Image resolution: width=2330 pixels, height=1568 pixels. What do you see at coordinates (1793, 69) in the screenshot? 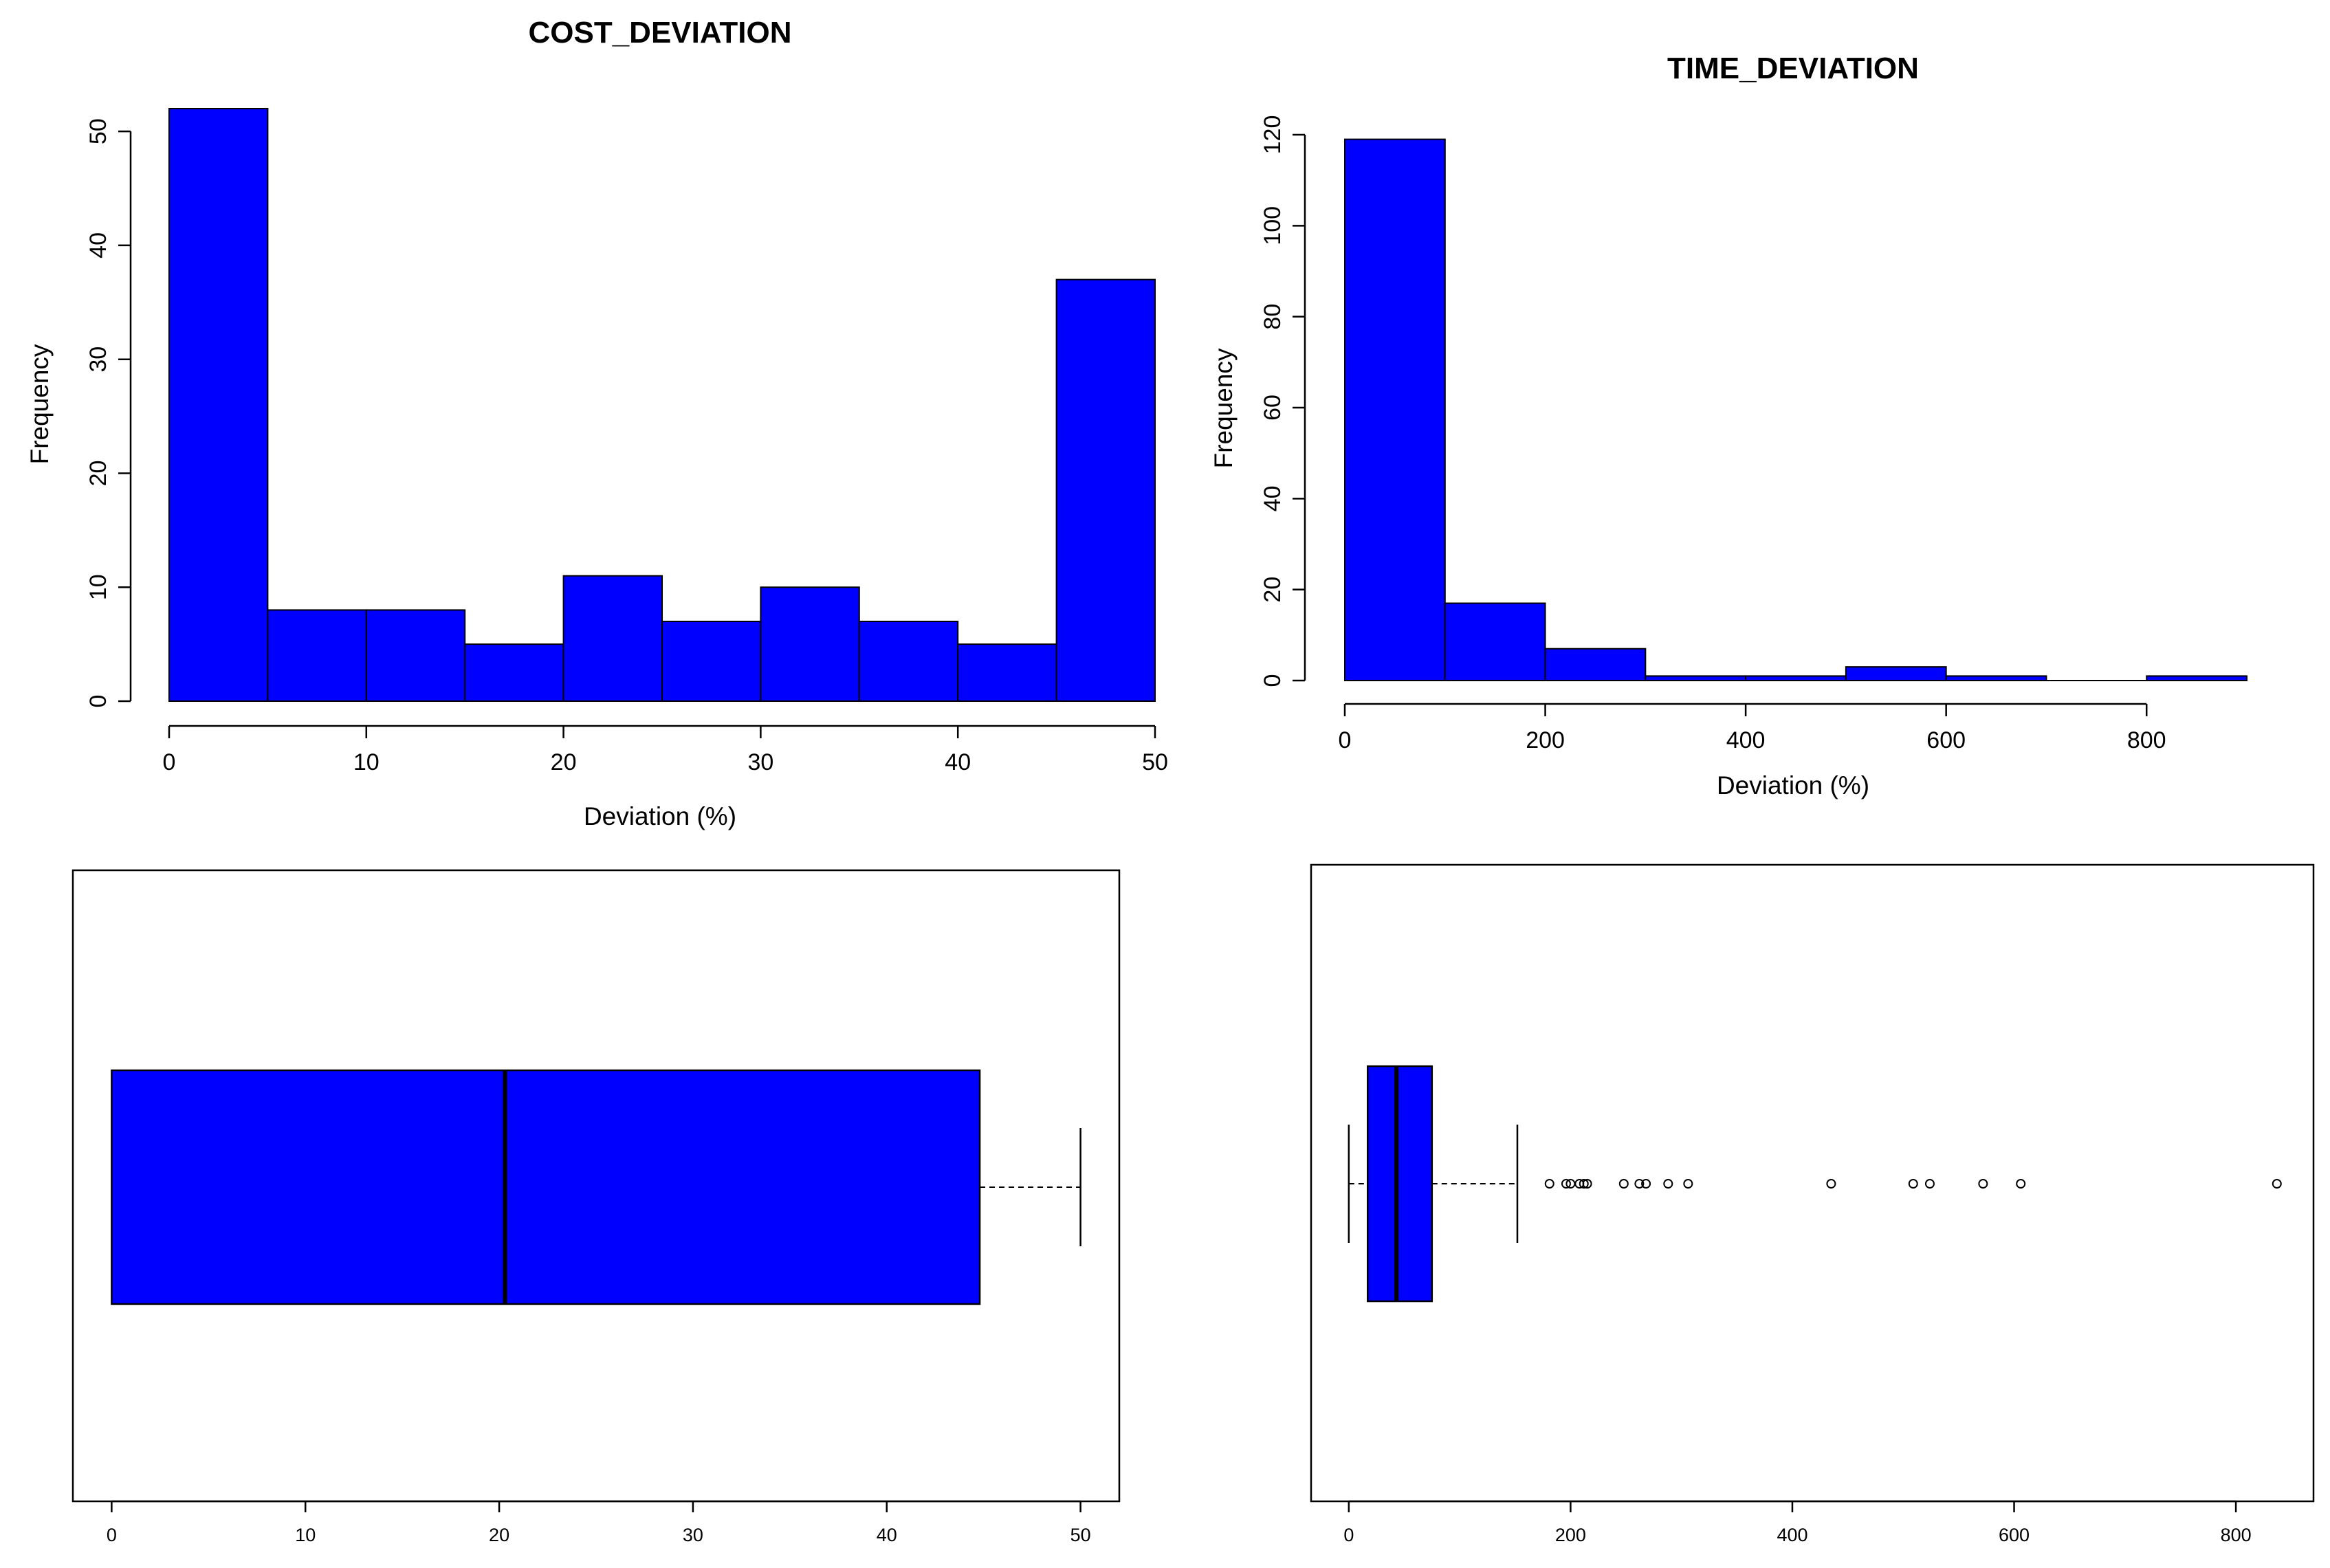
I see `time-histogram-title: TIME_DEVIATION` at bounding box center [1793, 69].